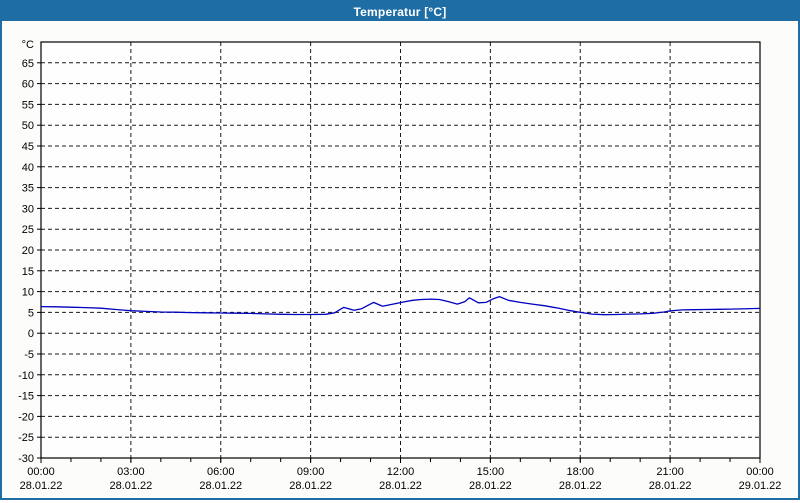 The image size is (800, 503). What do you see at coordinates (28, 230) in the screenshot?
I see `y-tick-label: 25` at bounding box center [28, 230].